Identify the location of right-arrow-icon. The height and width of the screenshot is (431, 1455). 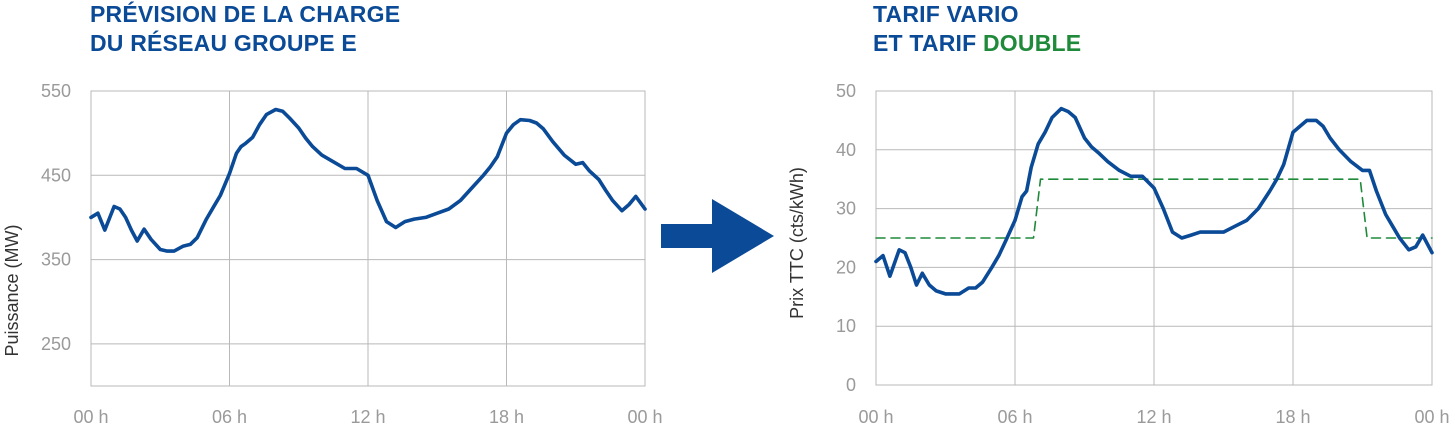
(717, 236).